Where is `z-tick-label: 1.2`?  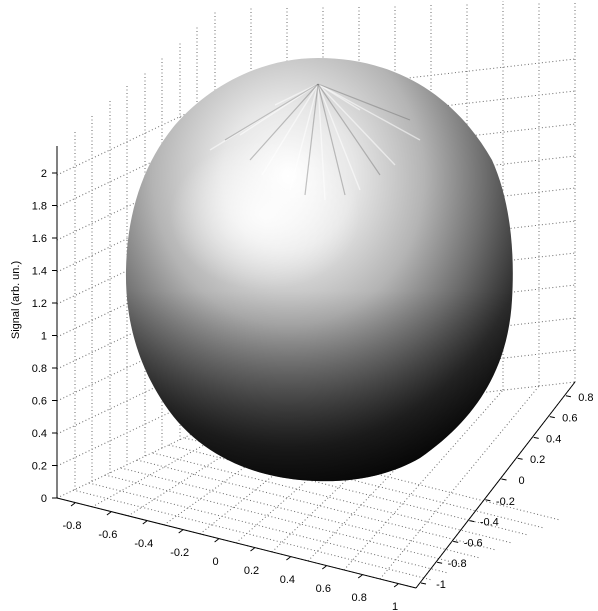
z-tick-label: 1.2 is located at coordinates (39, 304).